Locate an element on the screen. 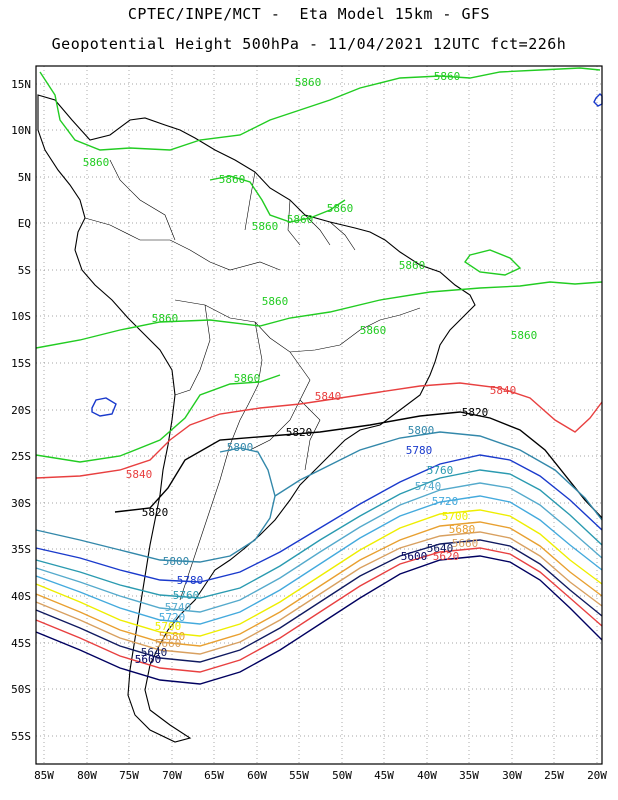  contour-label: 5620 is located at coordinates (446, 556).